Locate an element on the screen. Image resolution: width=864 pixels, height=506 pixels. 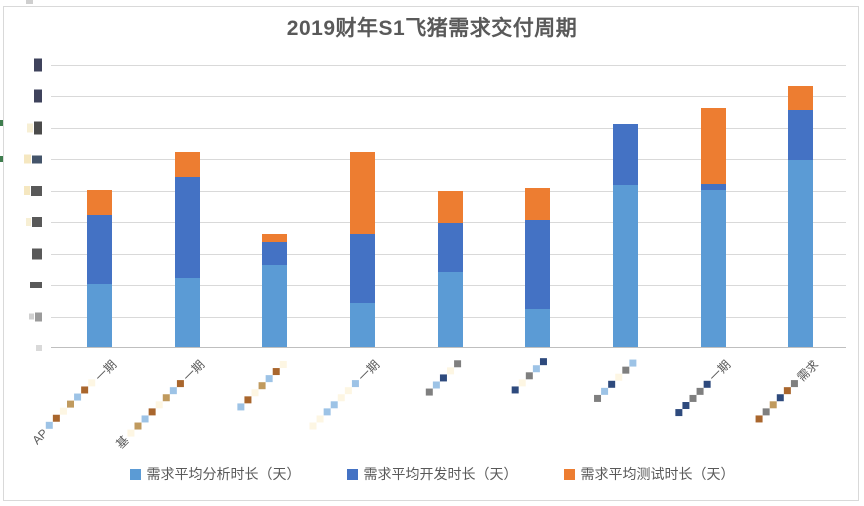
legend: 需求平均分析时长（天） 需求平均开发时长（天） 需求平均测试时长（天） is located at coordinates (432, 474).